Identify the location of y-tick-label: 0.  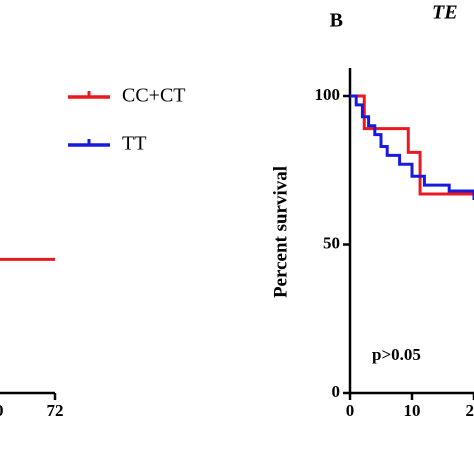
(336, 391).